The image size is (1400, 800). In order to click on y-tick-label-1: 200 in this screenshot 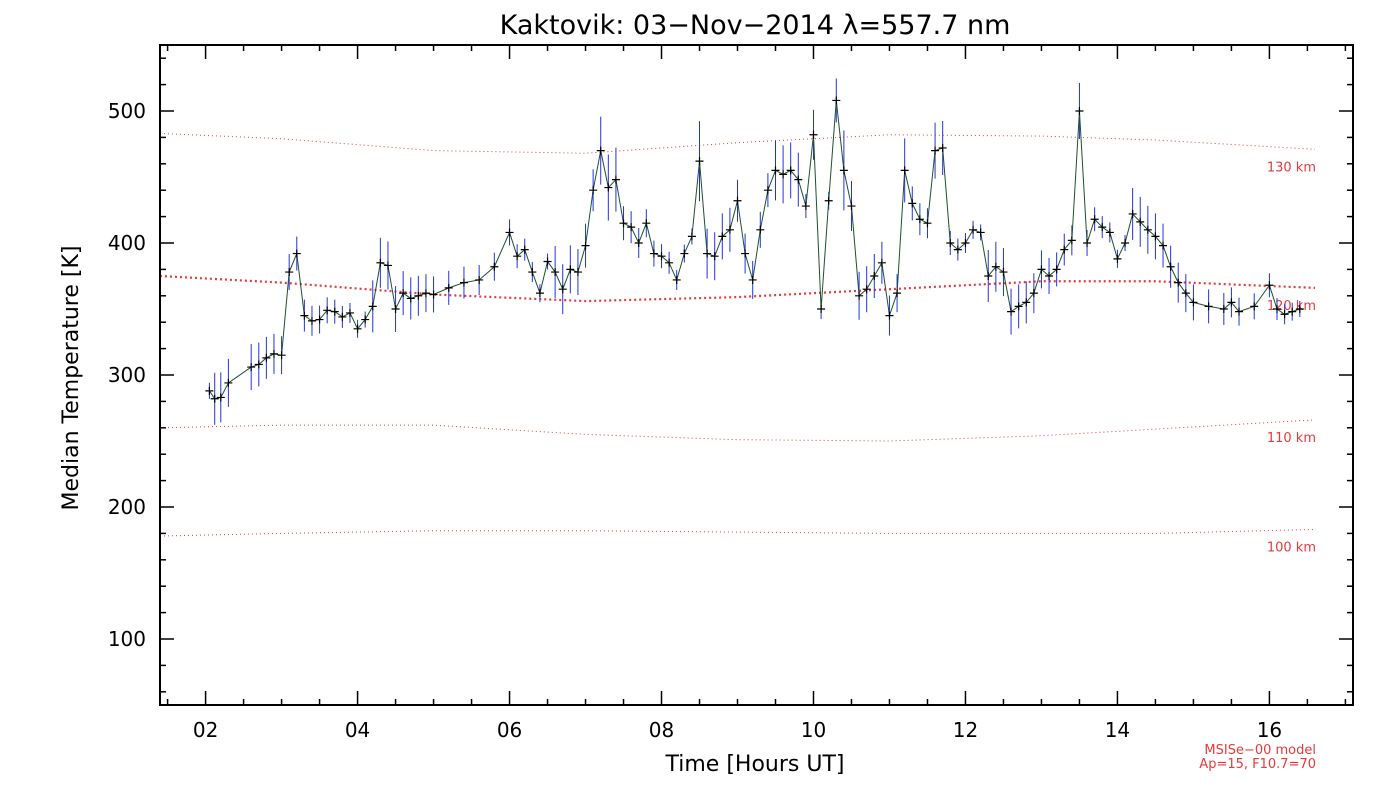, I will do `click(127, 507)`.